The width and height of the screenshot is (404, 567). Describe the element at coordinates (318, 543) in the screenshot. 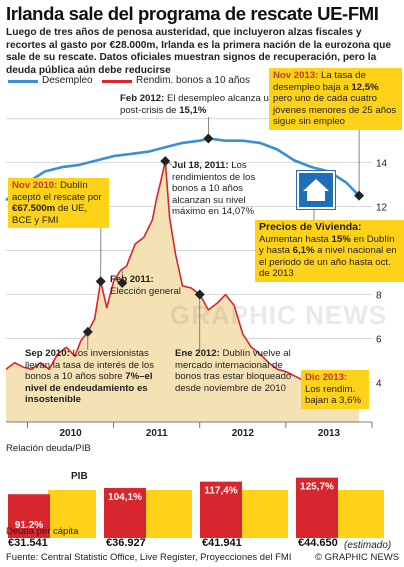

I see `per-capita-value: €44.650` at that location.